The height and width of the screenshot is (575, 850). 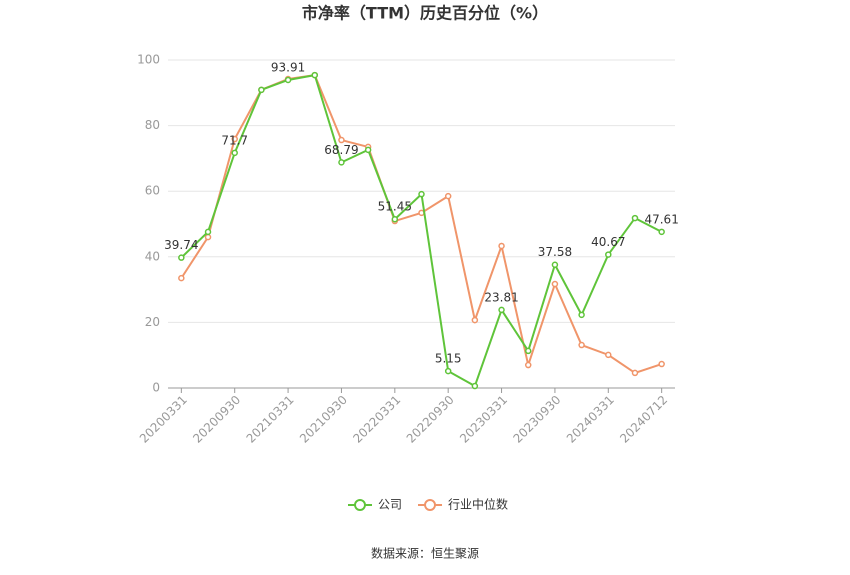 I want to click on x-tick-label: 20220930, so click(x=430, y=419).